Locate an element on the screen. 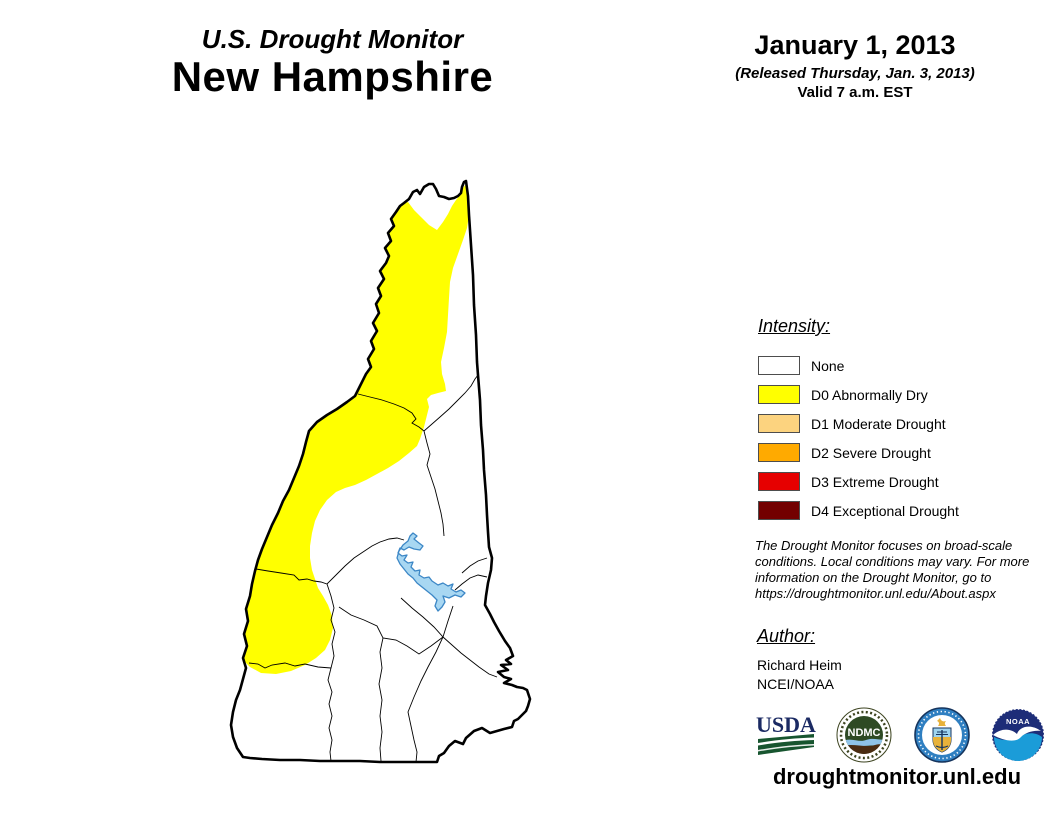  legend-swatch-d3 is located at coordinates (779, 481).